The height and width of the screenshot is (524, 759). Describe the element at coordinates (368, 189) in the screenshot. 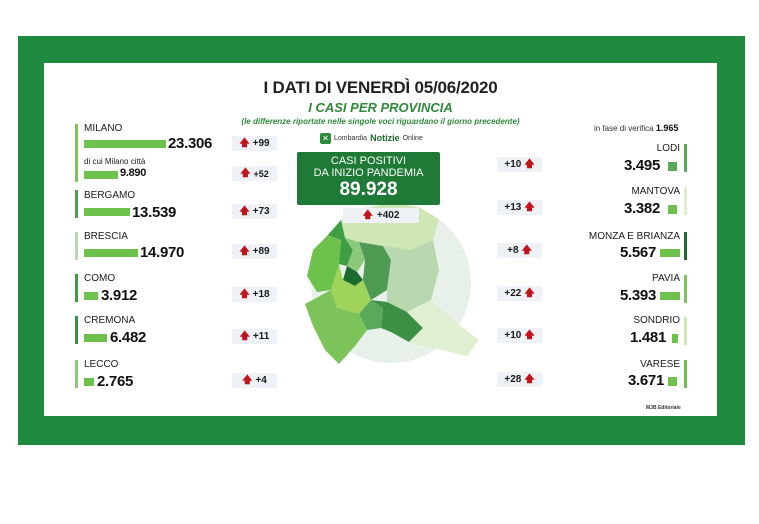

I see `total-value: 89.928` at that location.